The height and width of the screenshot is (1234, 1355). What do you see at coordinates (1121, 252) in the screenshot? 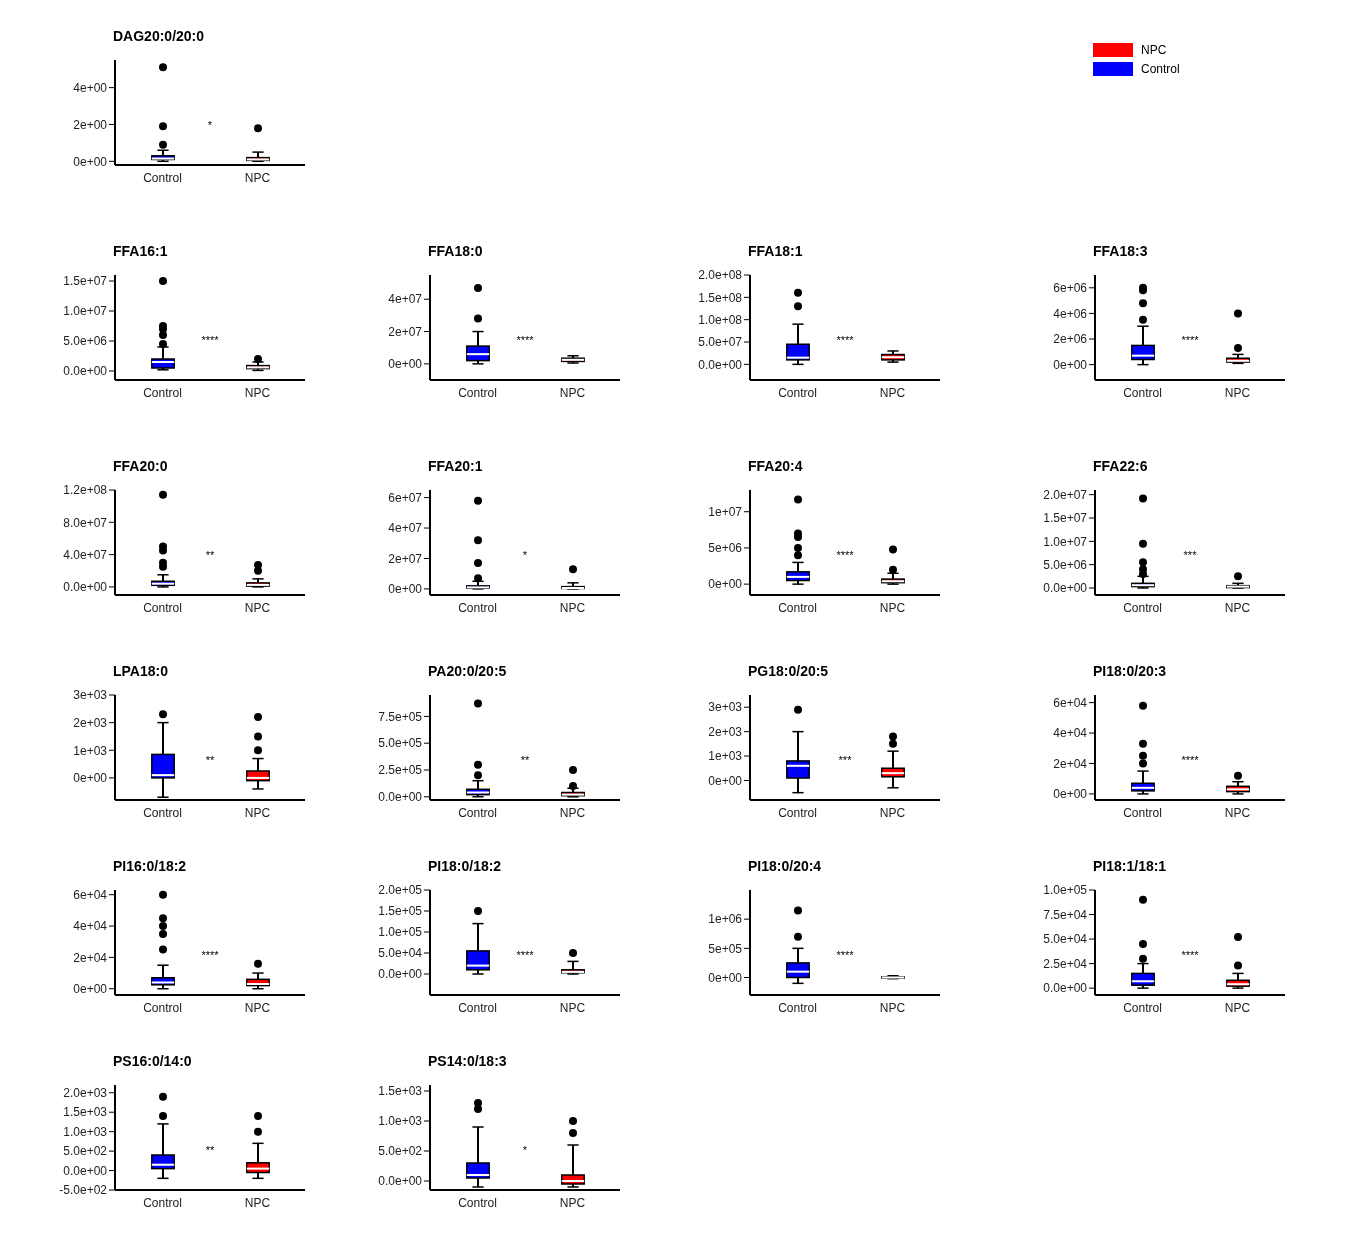
I see `chart-title: FFA18:3` at bounding box center [1121, 252].